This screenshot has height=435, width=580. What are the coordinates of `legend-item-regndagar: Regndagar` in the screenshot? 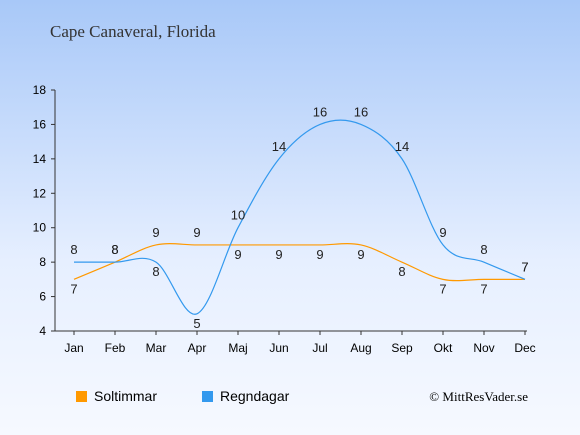 It's located at (245, 396).